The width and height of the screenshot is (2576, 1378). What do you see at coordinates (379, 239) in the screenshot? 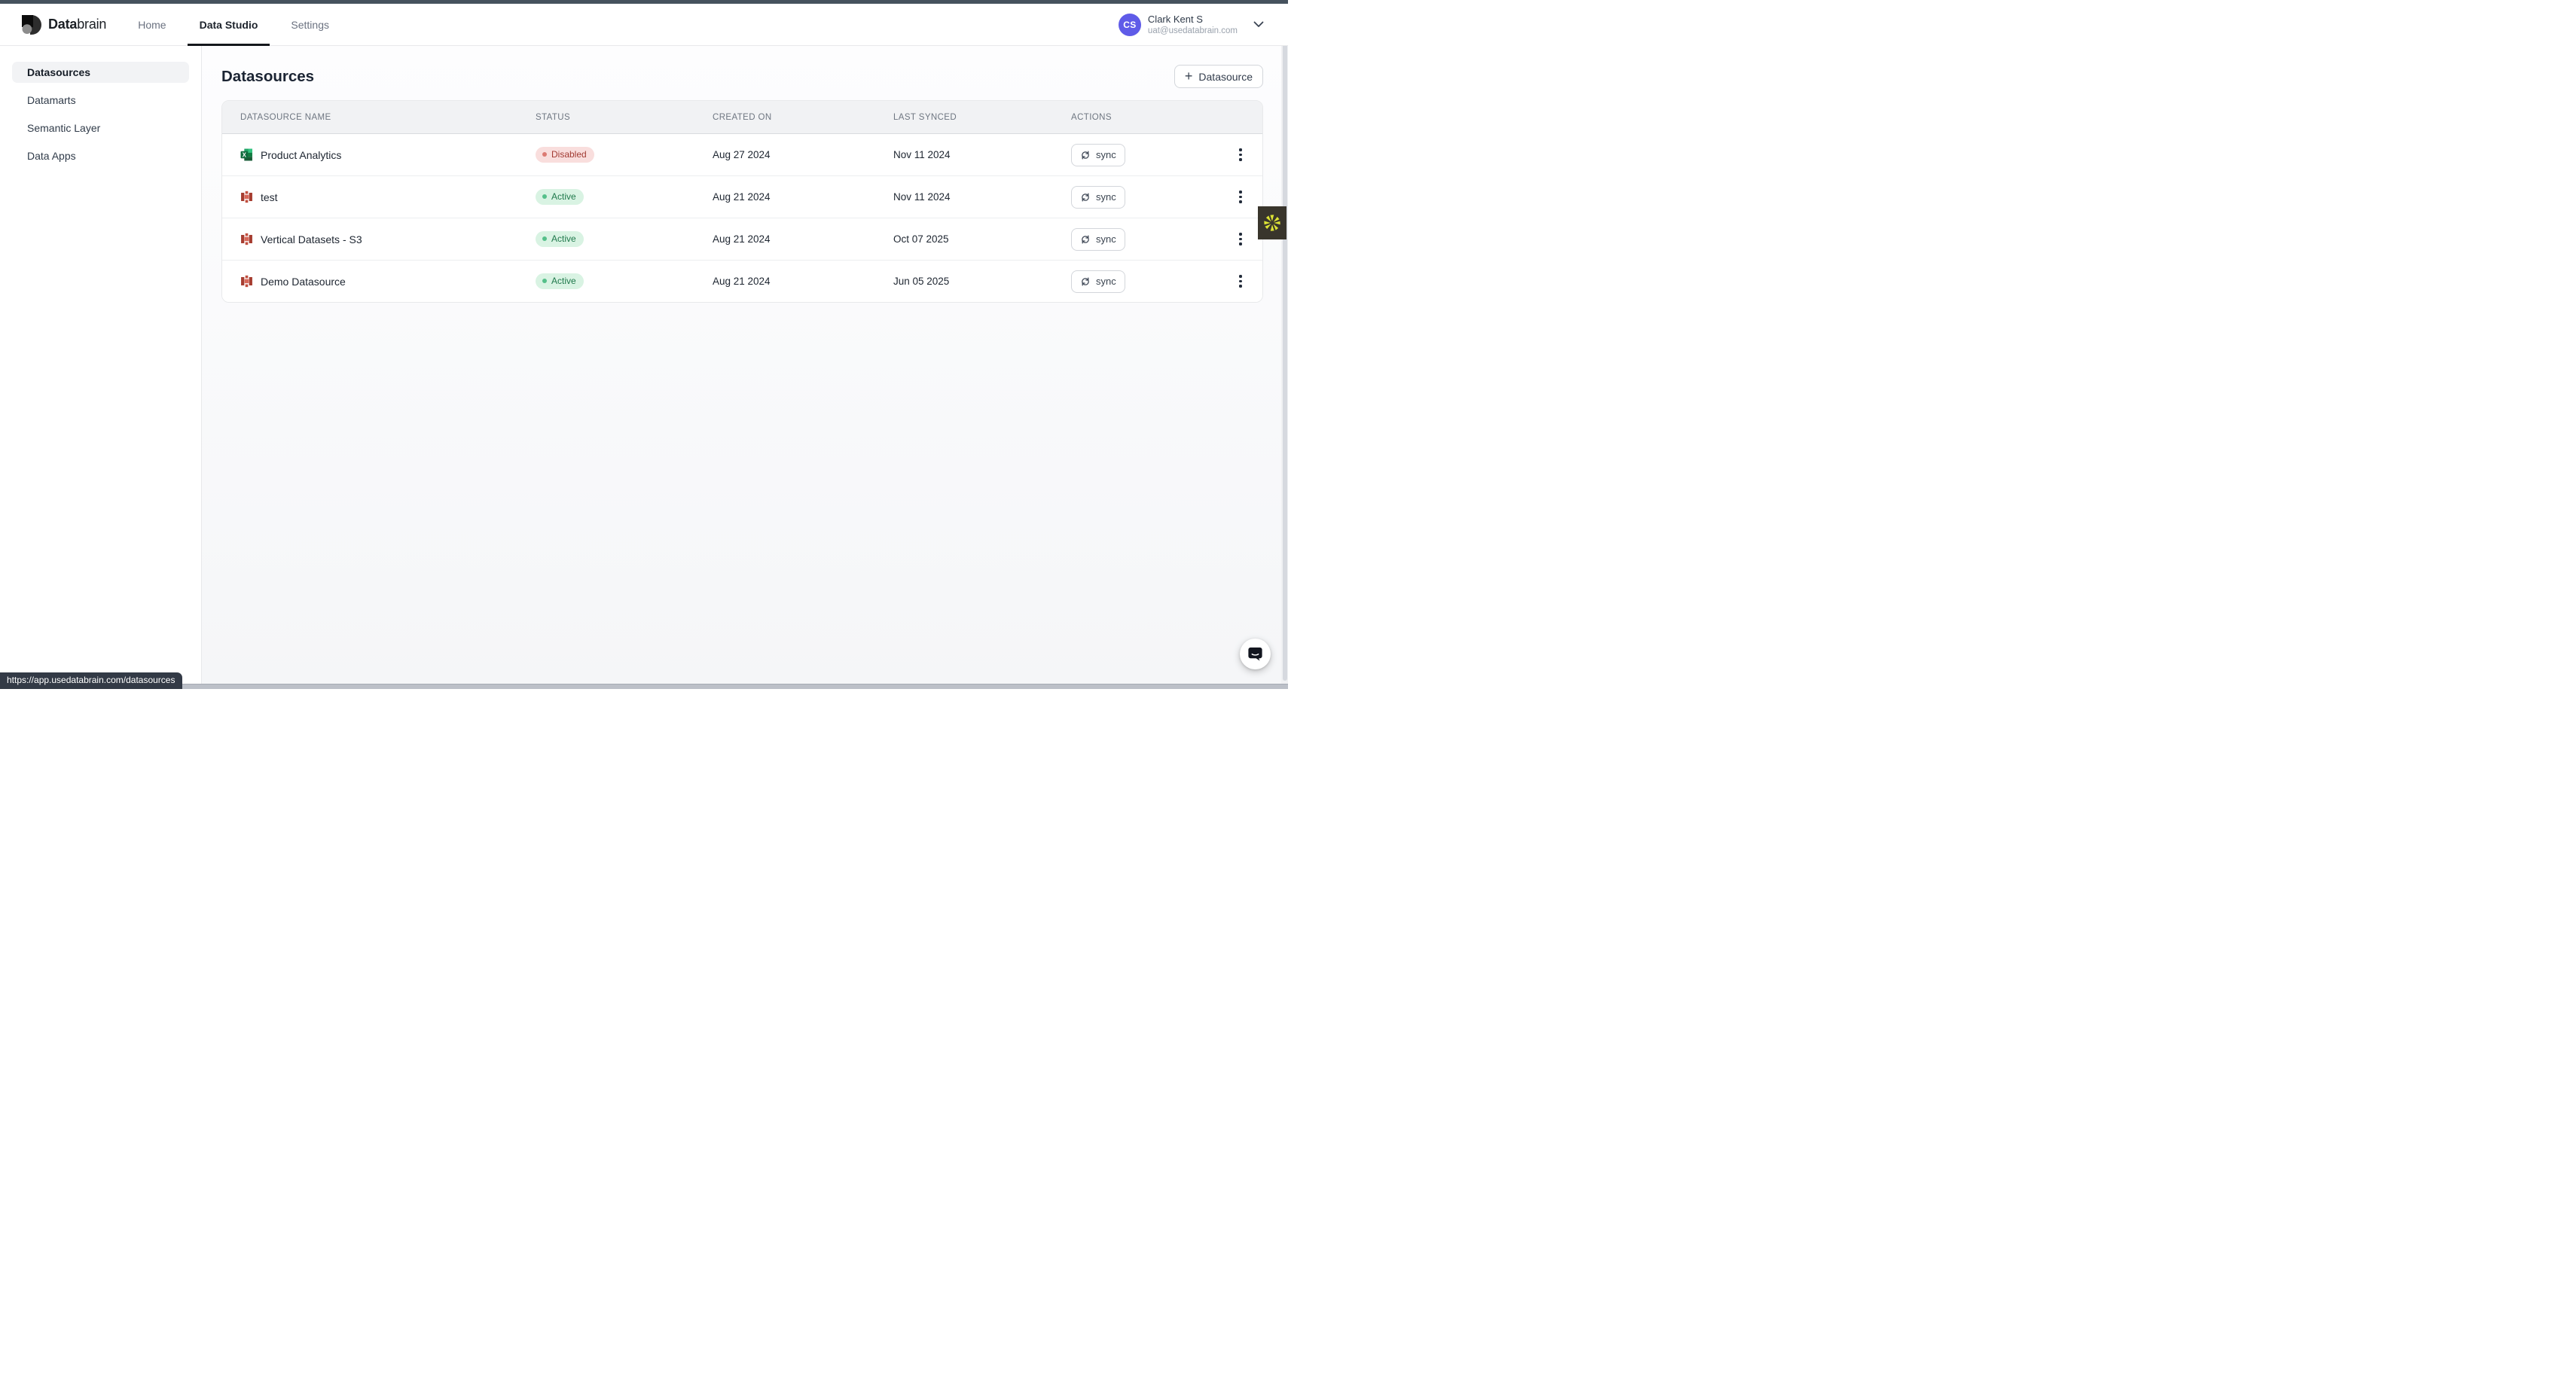
I see `datasource-name-cell: X Vertical Datasets - S3` at bounding box center [379, 239].